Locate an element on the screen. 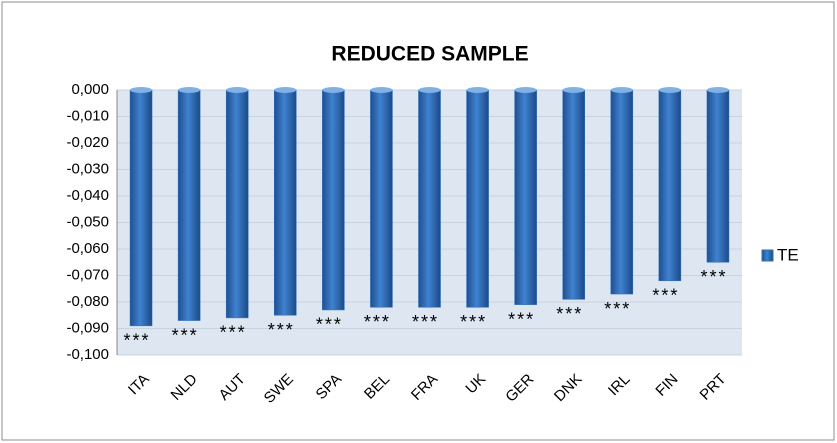 The image size is (837, 443). y-tick-label: -0,070 is located at coordinates (87, 274).